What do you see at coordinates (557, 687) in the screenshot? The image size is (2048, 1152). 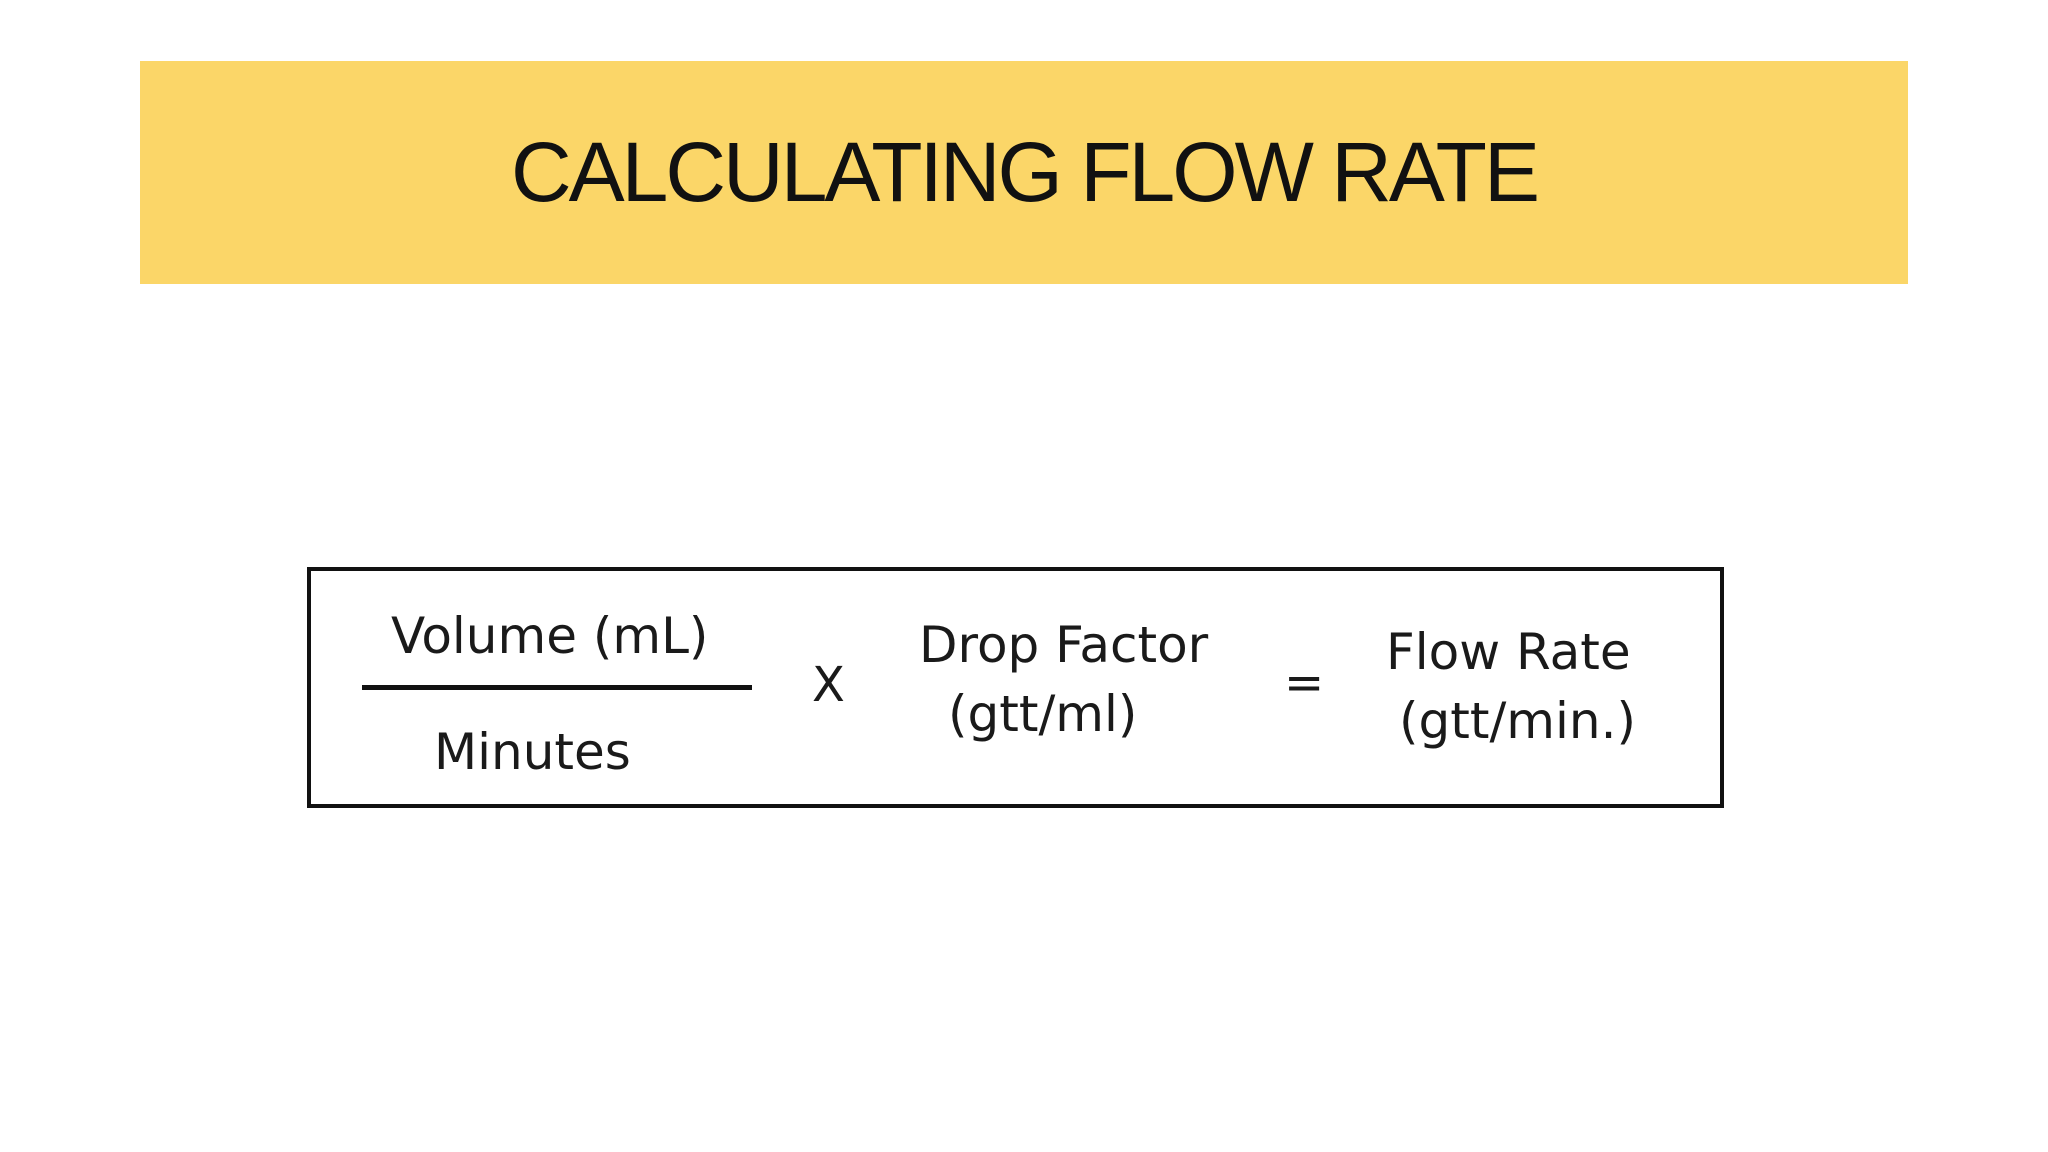 I see `fraction-bar` at bounding box center [557, 687].